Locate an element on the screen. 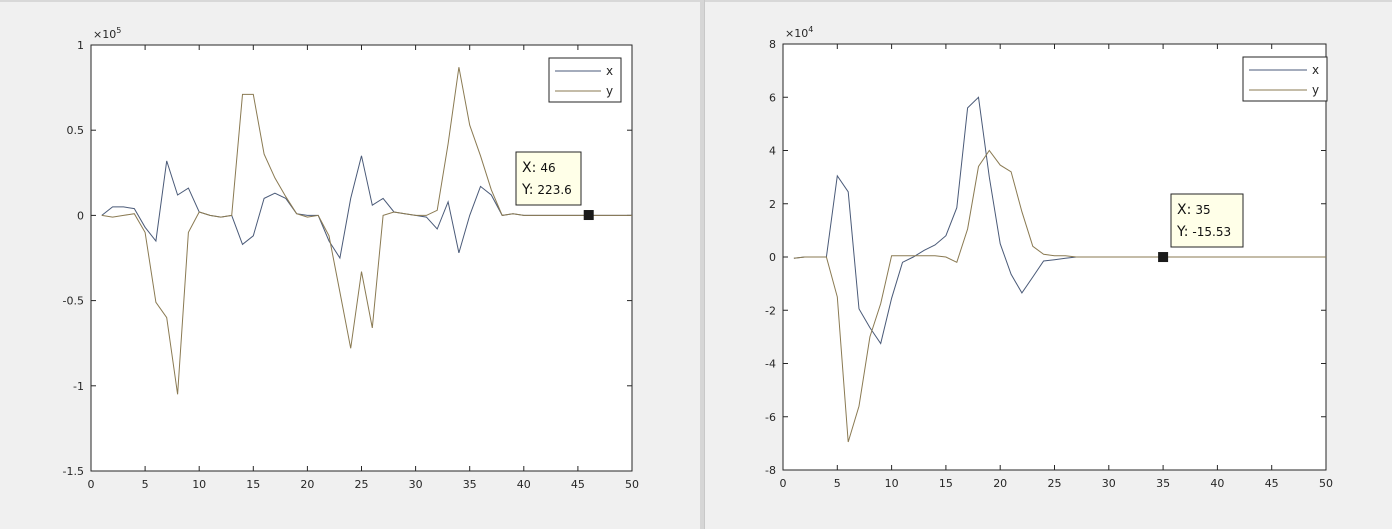 This screenshot has height=529, width=1392. datatip-y-value: 223.6 is located at coordinates (554, 190).